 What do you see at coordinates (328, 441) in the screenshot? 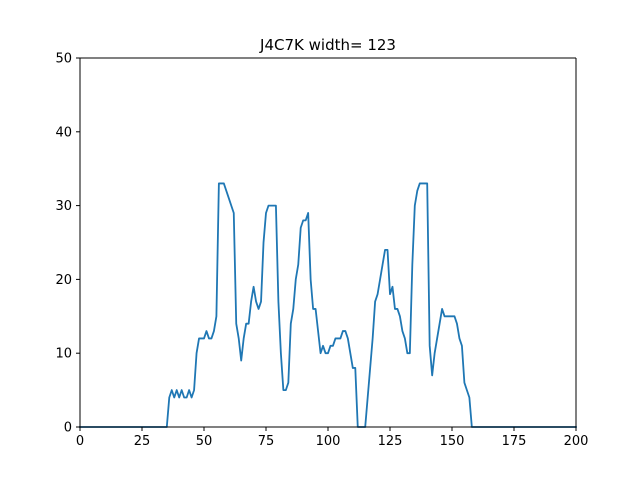
I see `x-tick-label: 100` at bounding box center [328, 441].